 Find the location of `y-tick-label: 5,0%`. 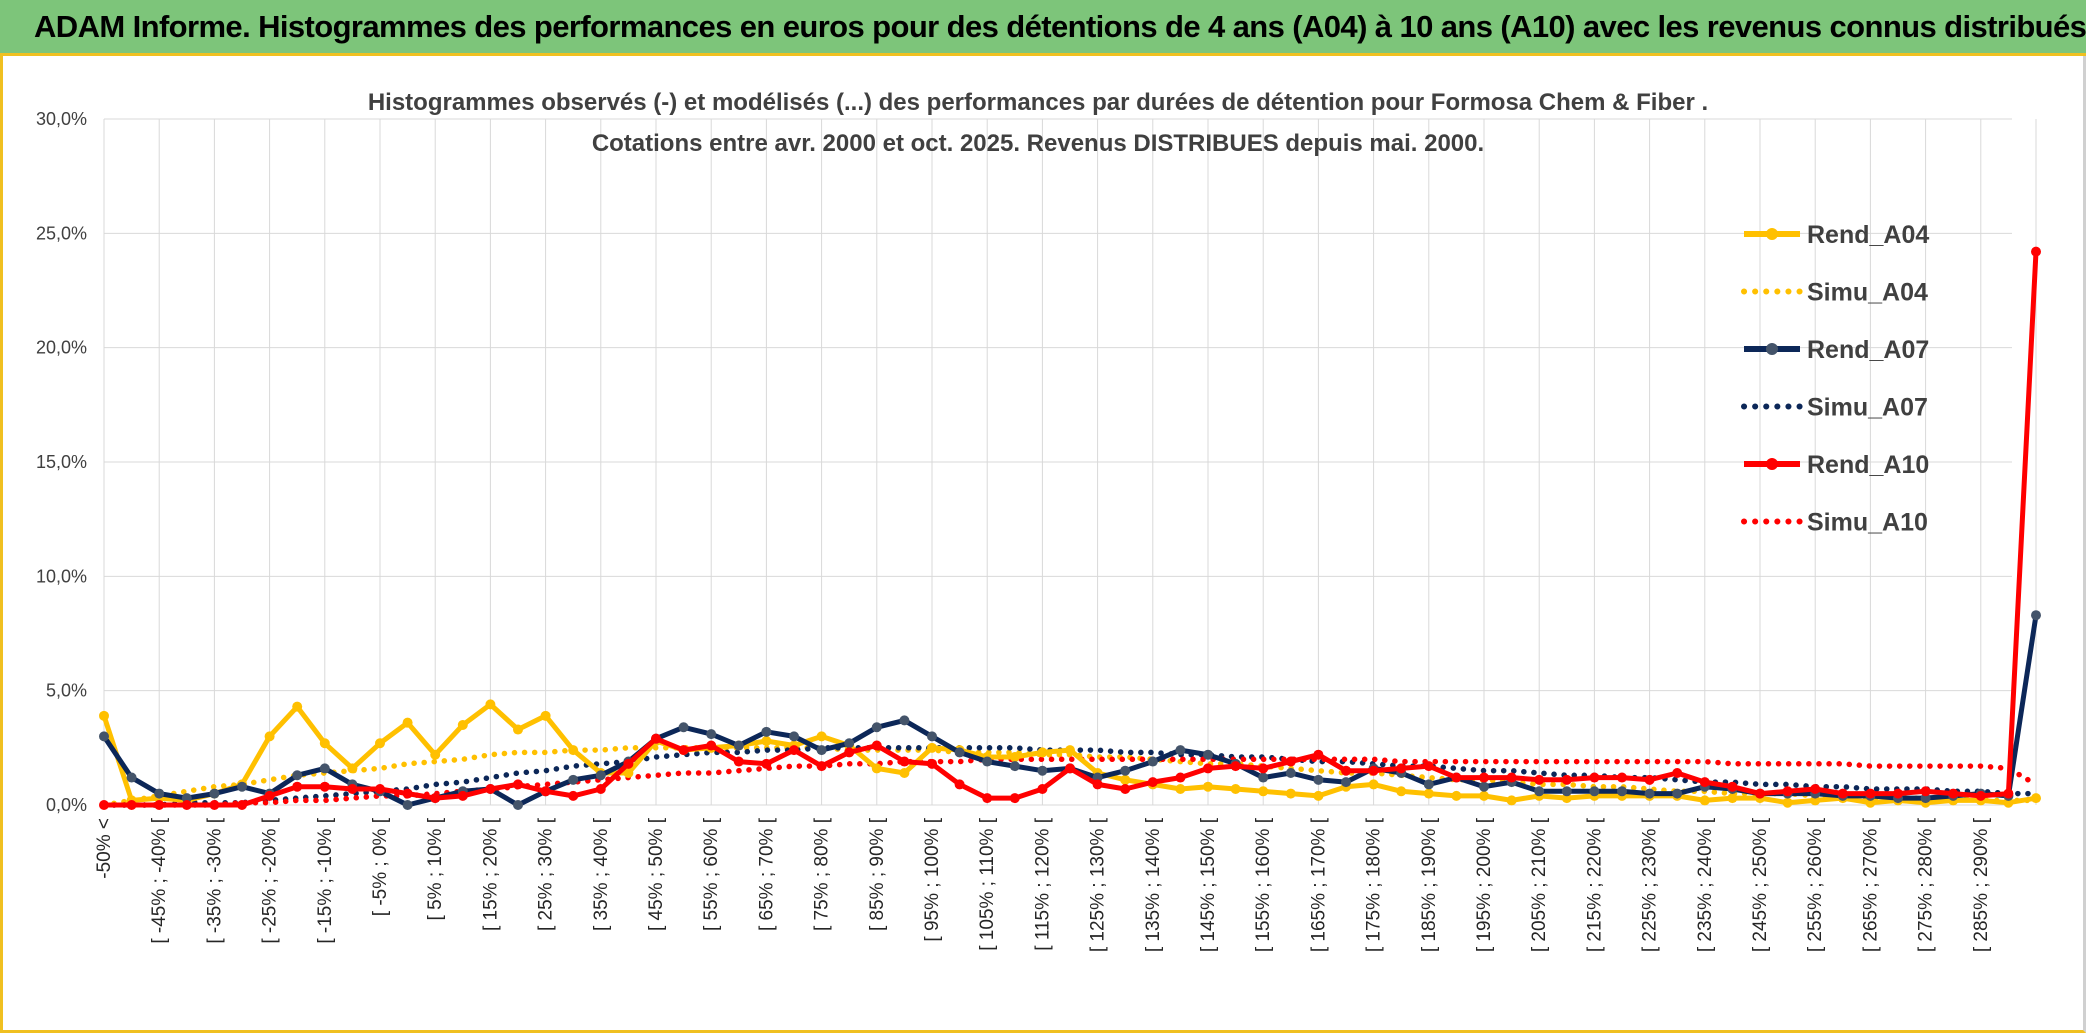

y-tick-label: 5,0% is located at coordinates (66, 691).